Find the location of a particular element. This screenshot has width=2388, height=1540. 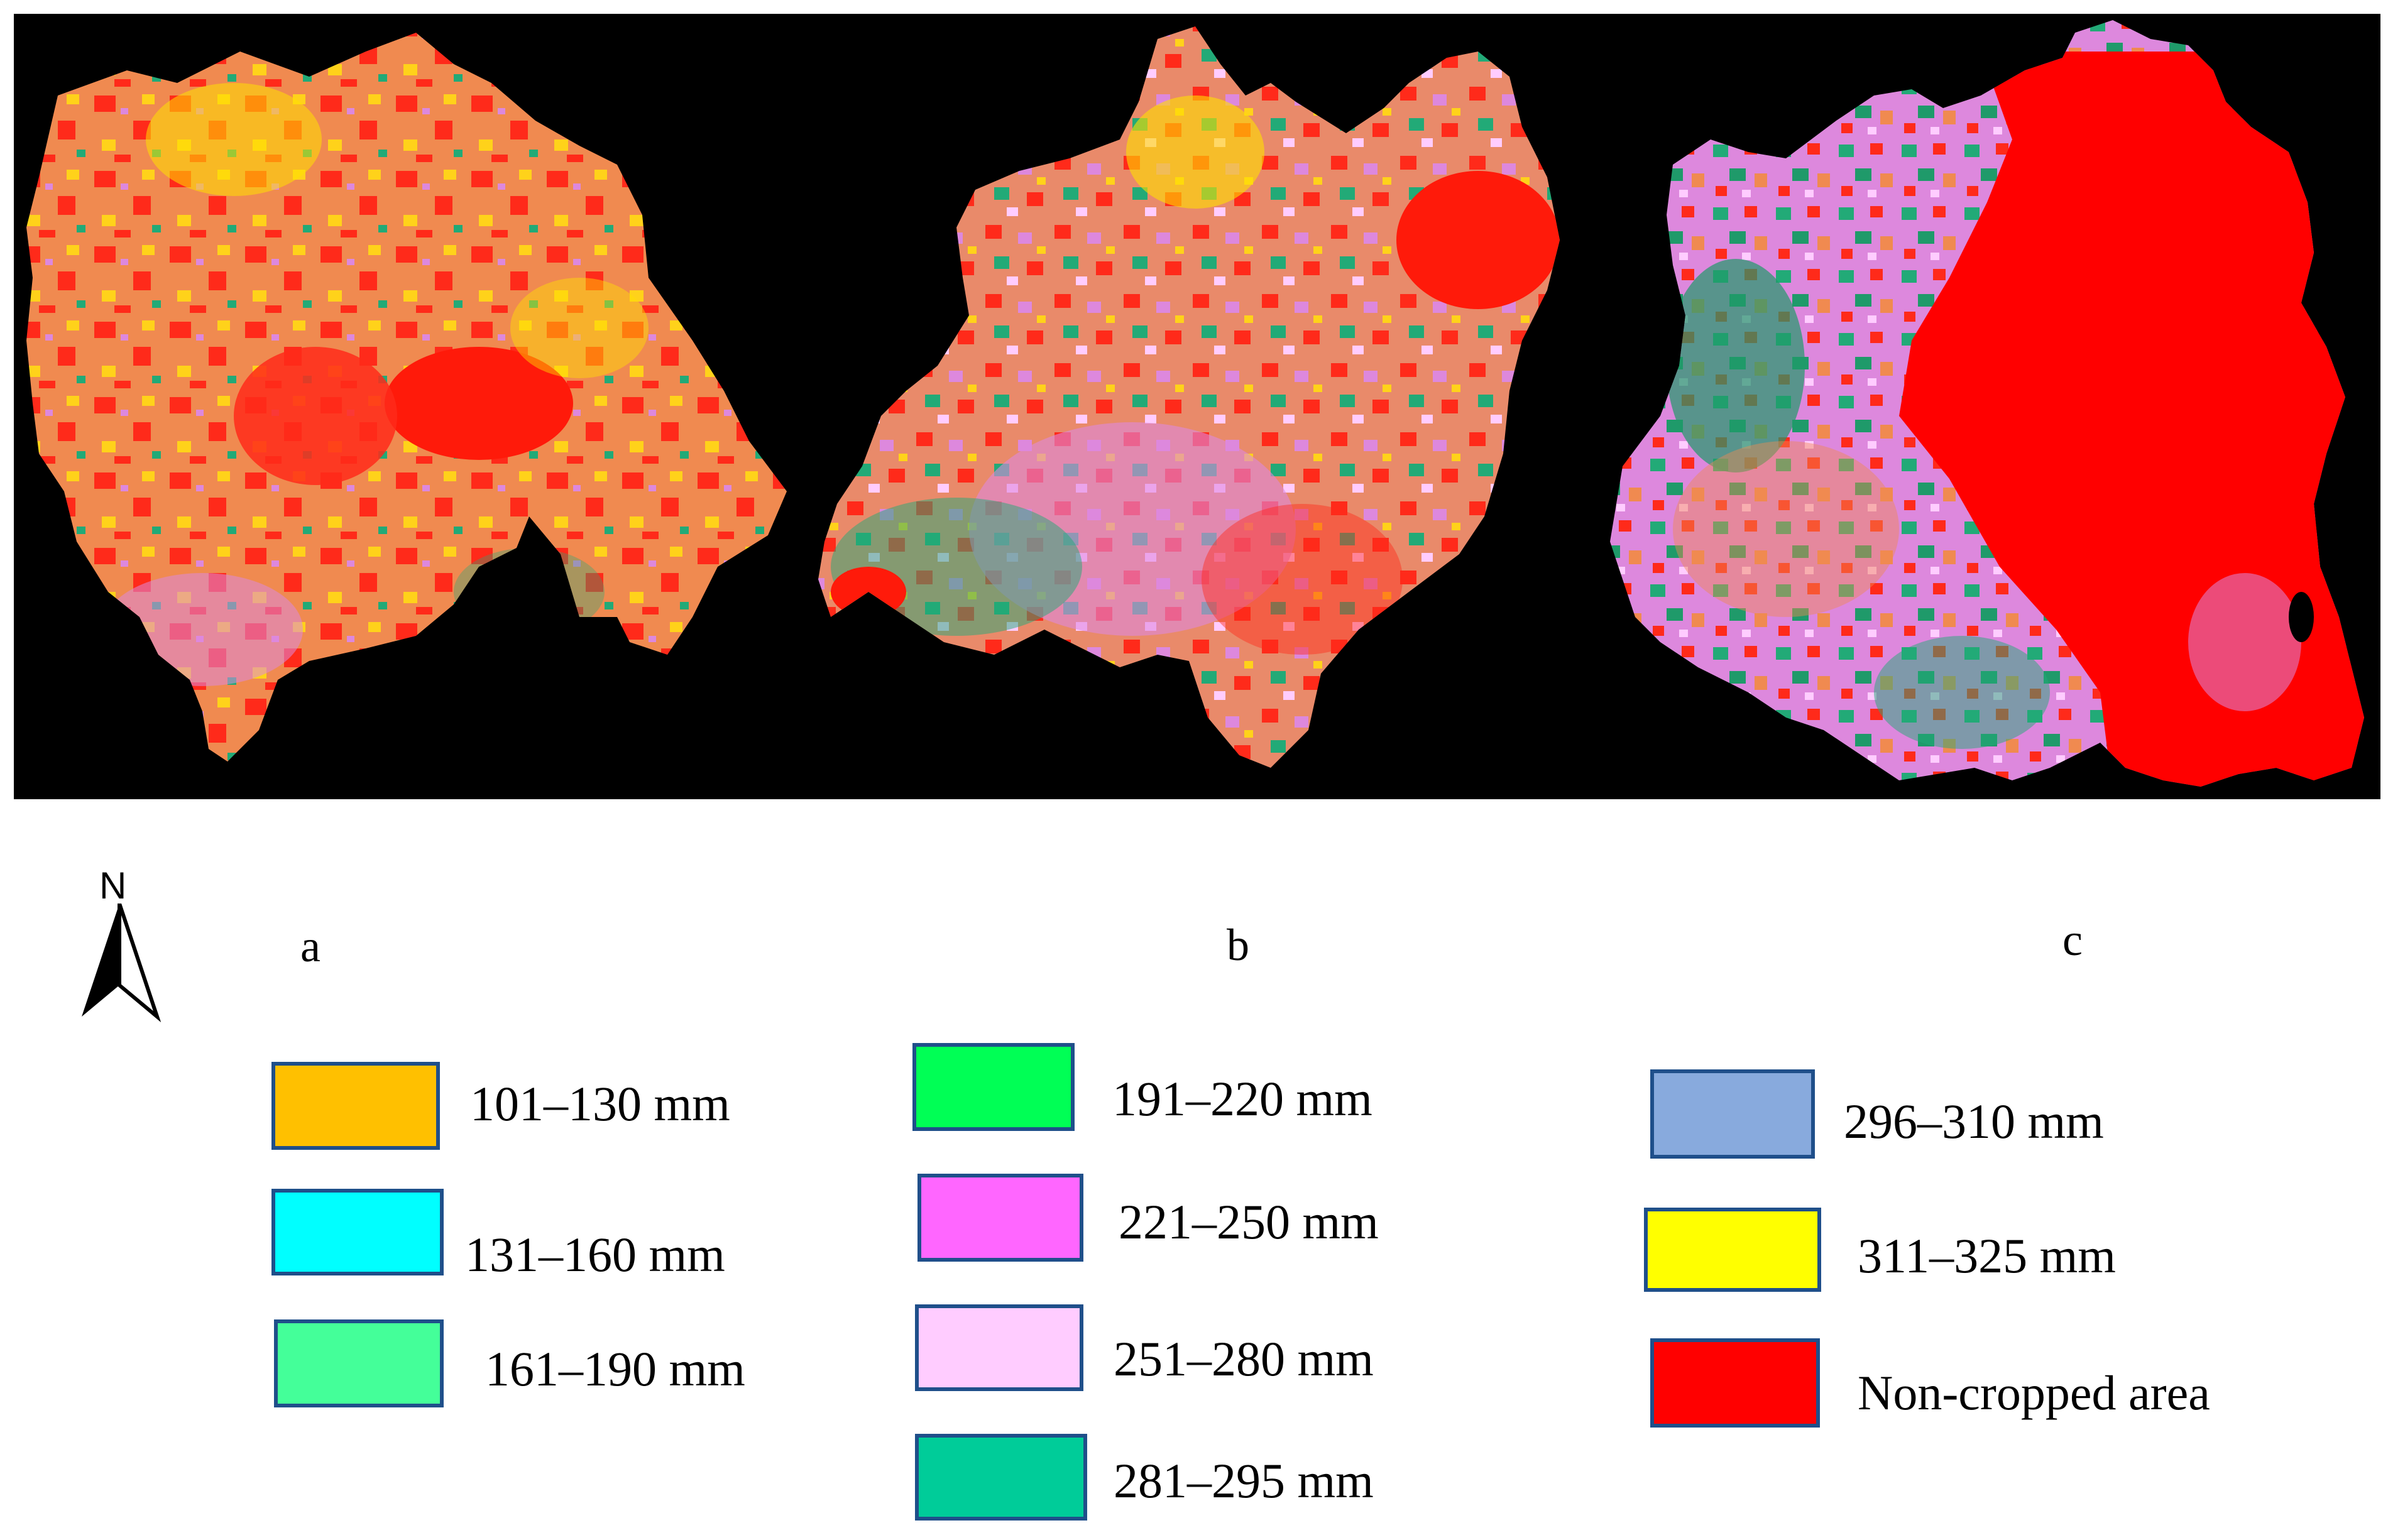

legend-label-281-295: 281–295 mm is located at coordinates (1244, 1480).